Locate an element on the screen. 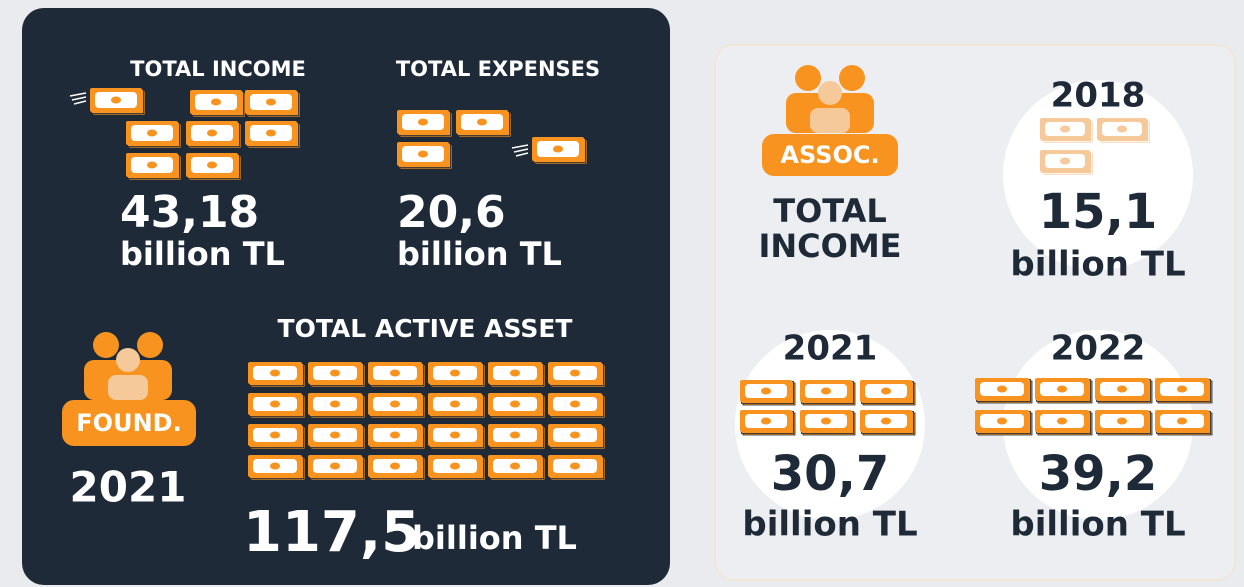 The image size is (1244, 587). year-label: 2018 is located at coordinates (1098, 96).